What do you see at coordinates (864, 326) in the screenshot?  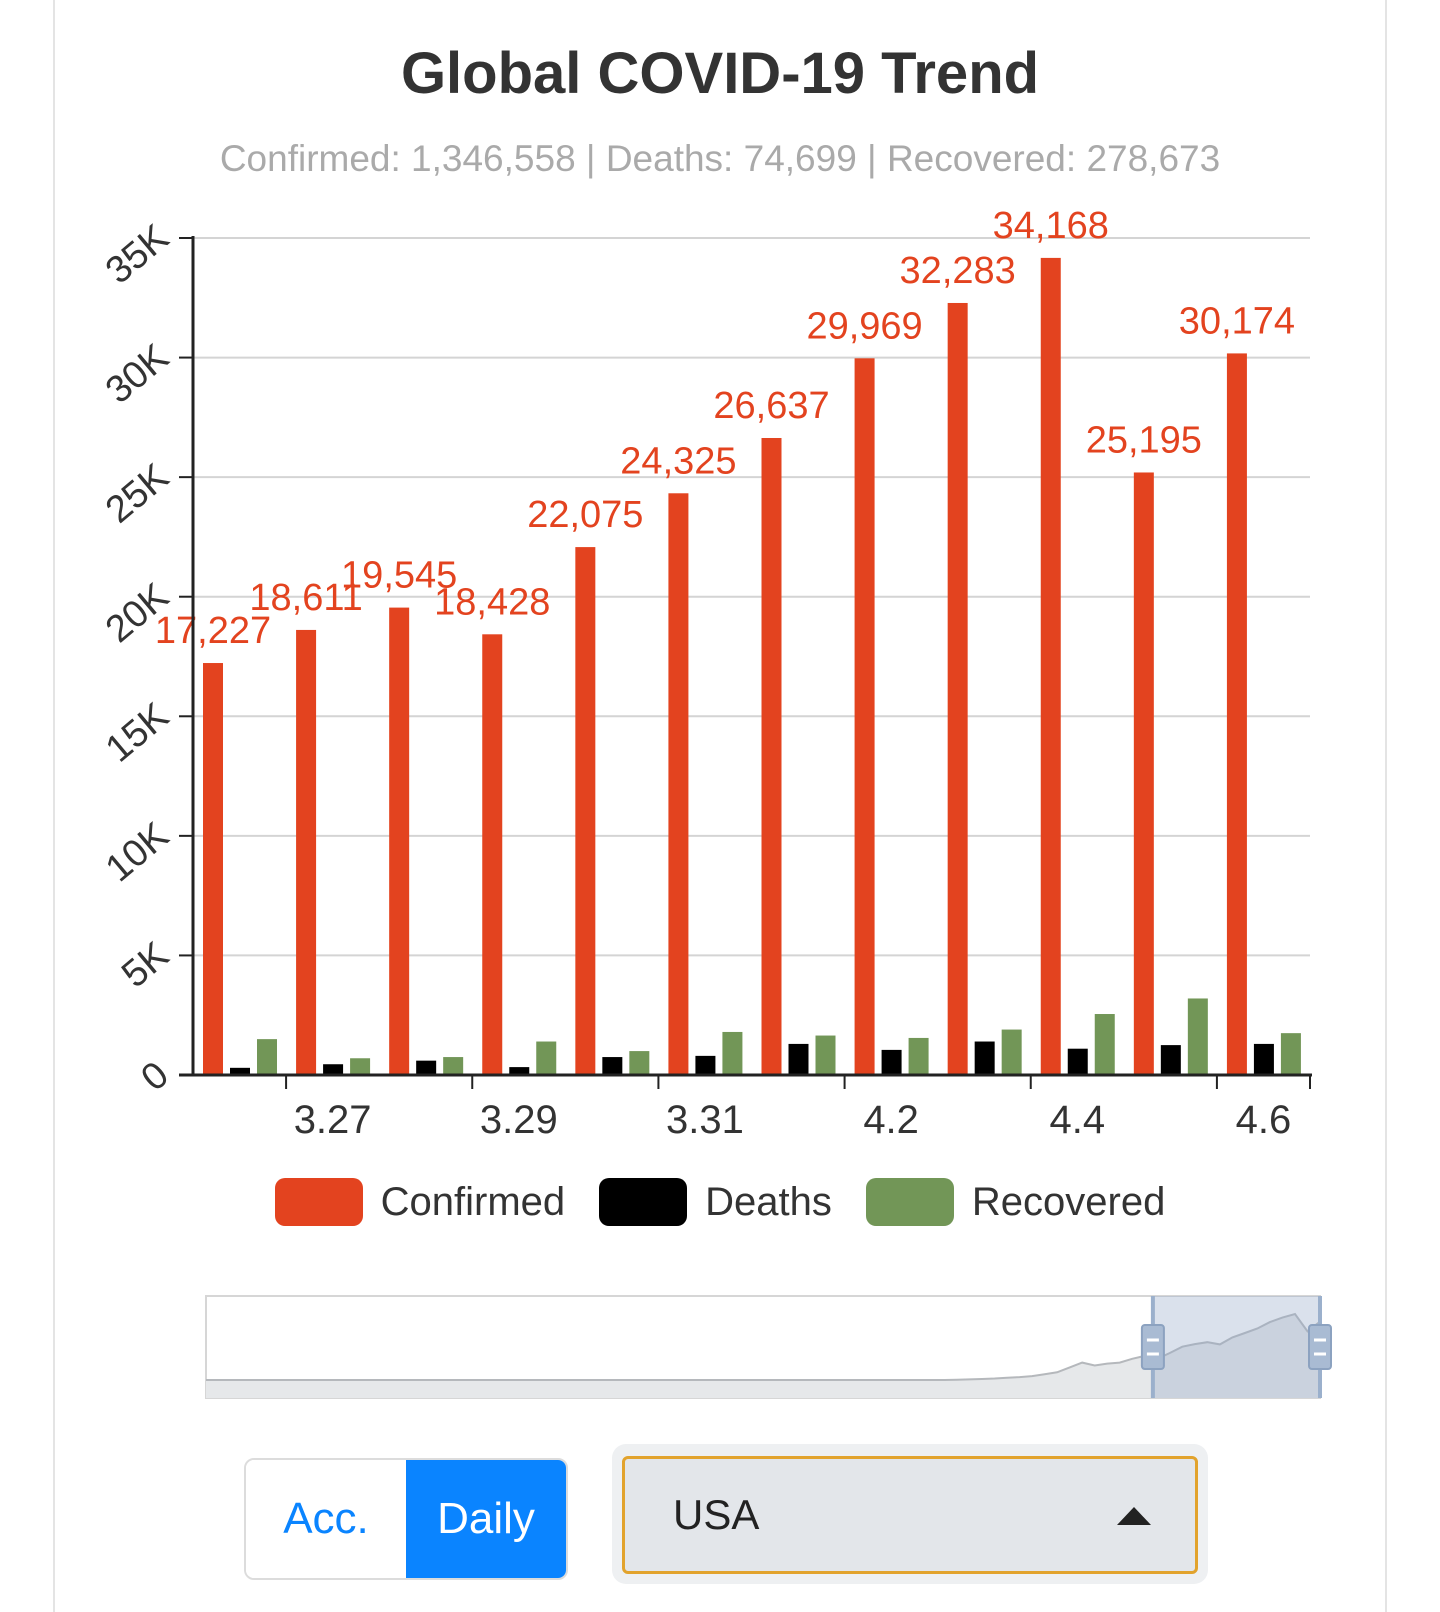 I see `data-label-confirmed: 29,969` at bounding box center [864, 326].